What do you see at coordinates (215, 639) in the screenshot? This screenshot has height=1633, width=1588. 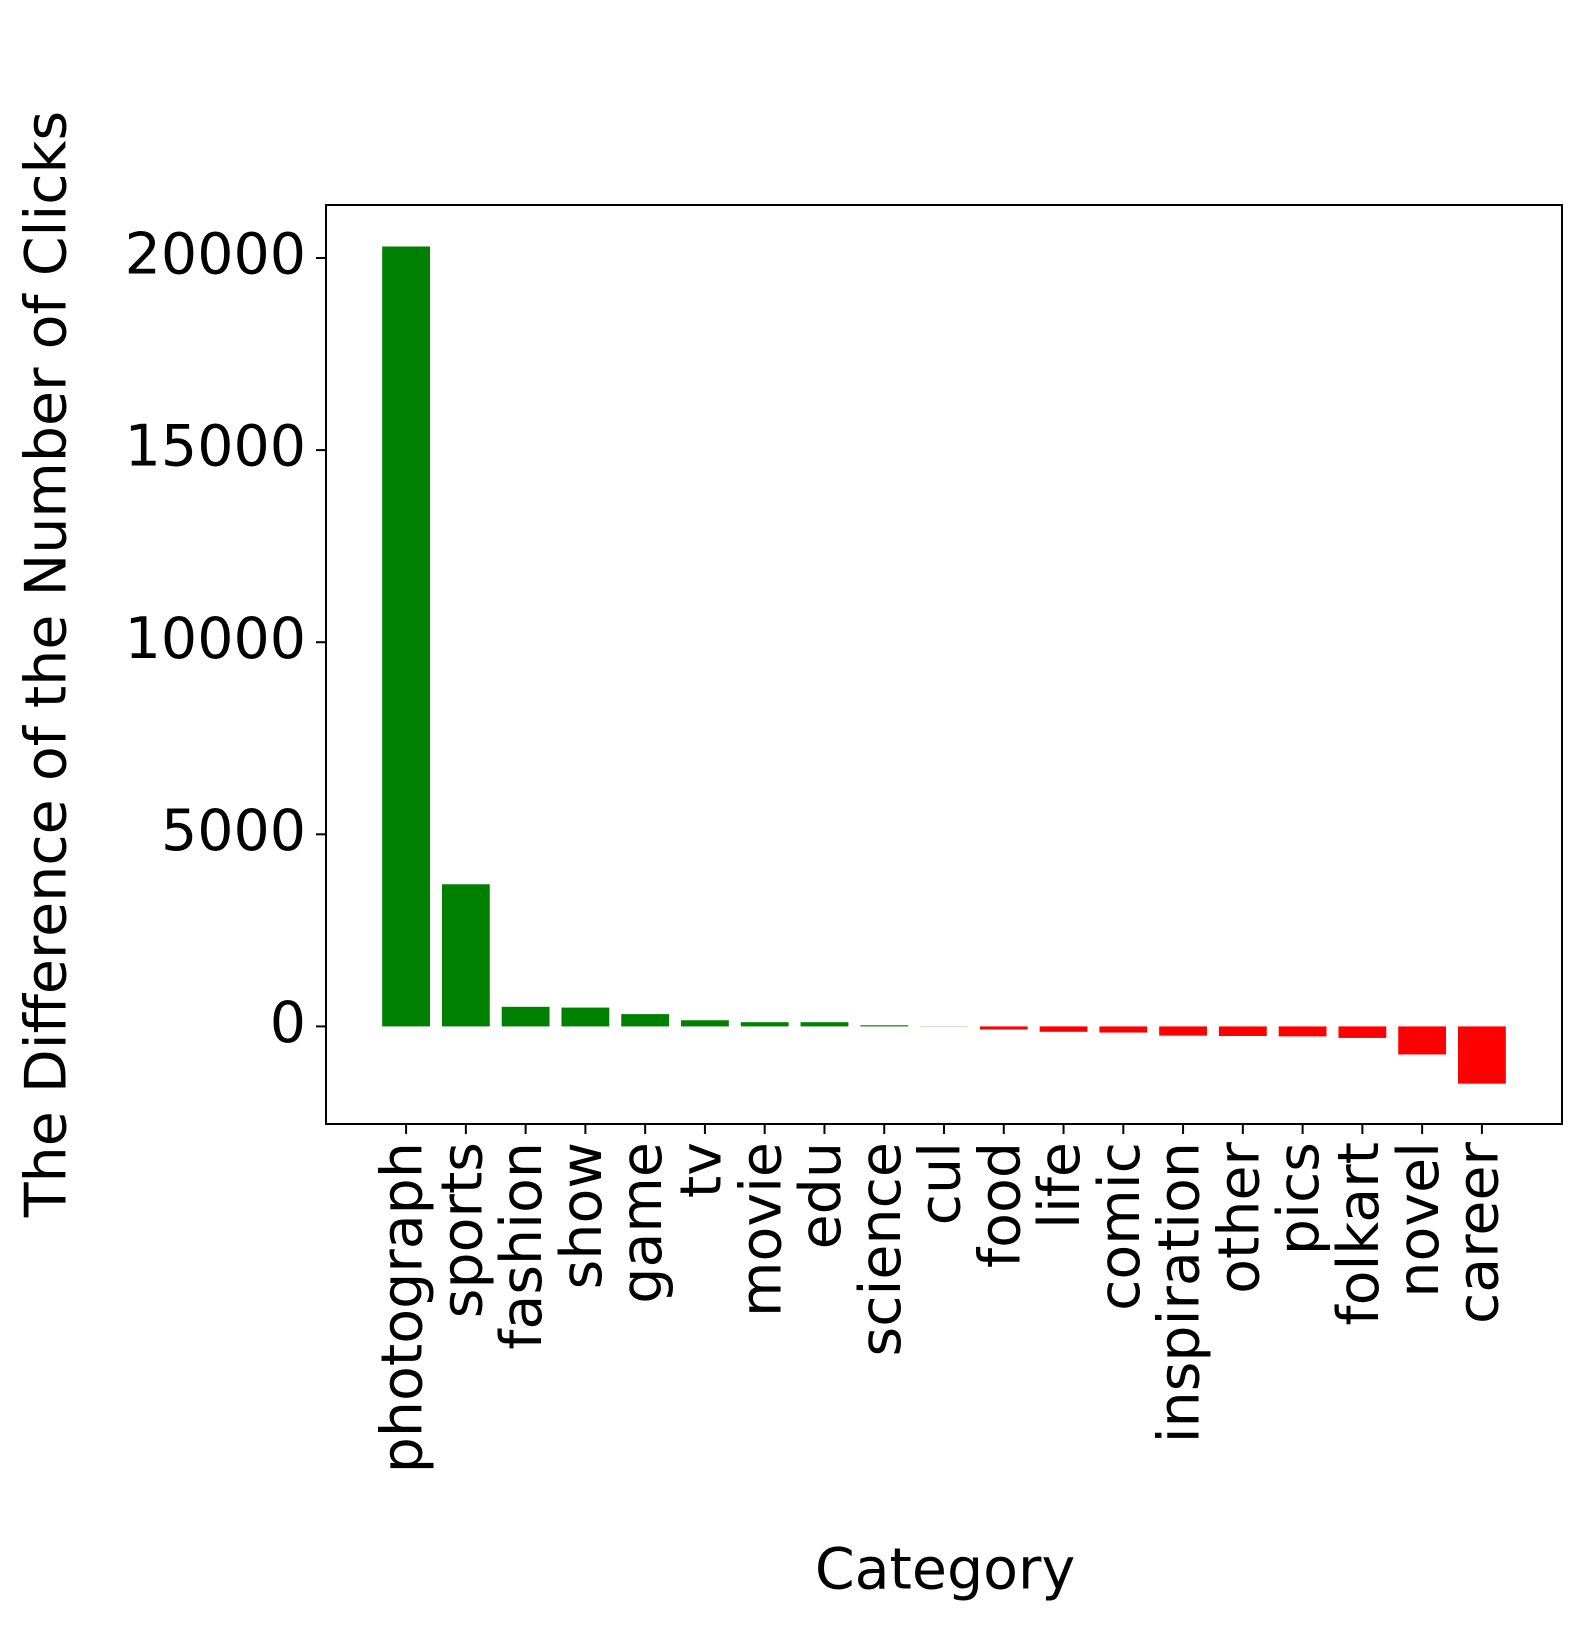 I see `y-tick-label: 10000` at bounding box center [215, 639].